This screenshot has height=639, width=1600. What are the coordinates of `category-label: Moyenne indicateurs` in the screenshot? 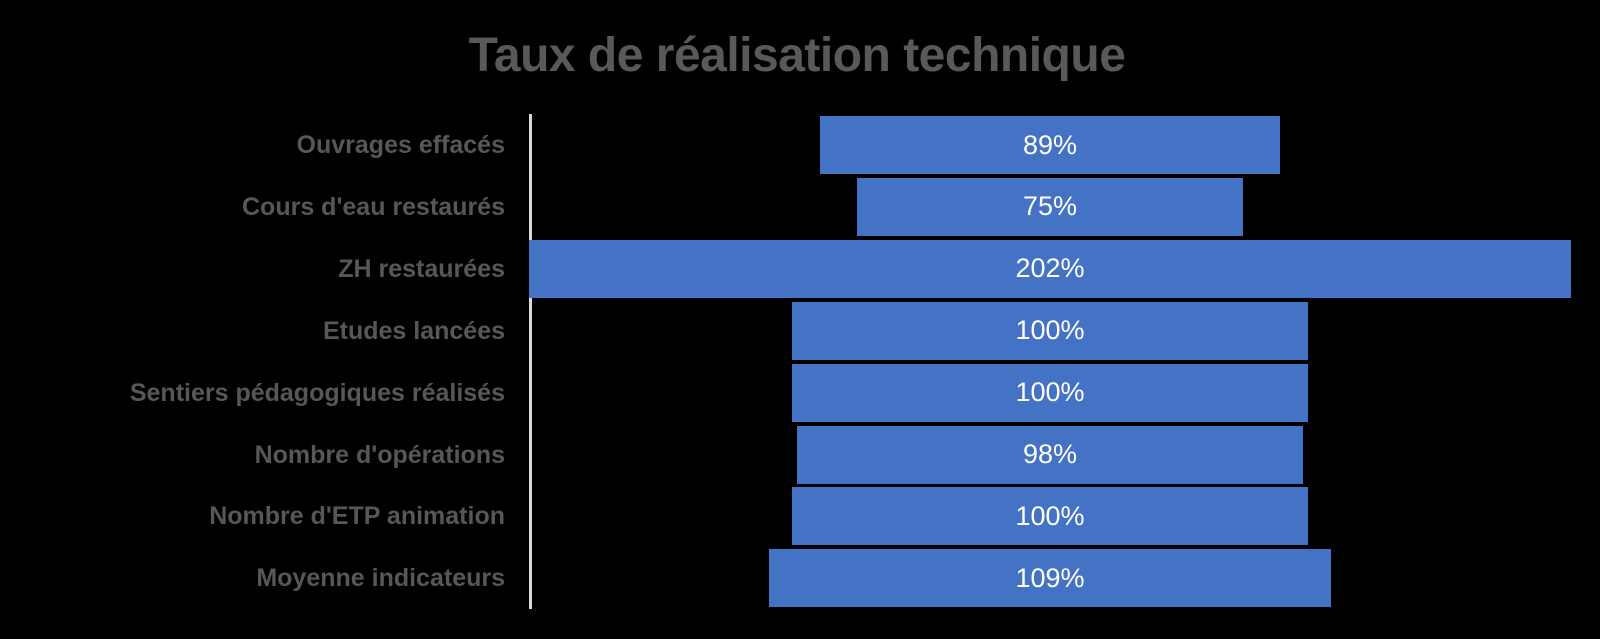 It's located at (380, 578).